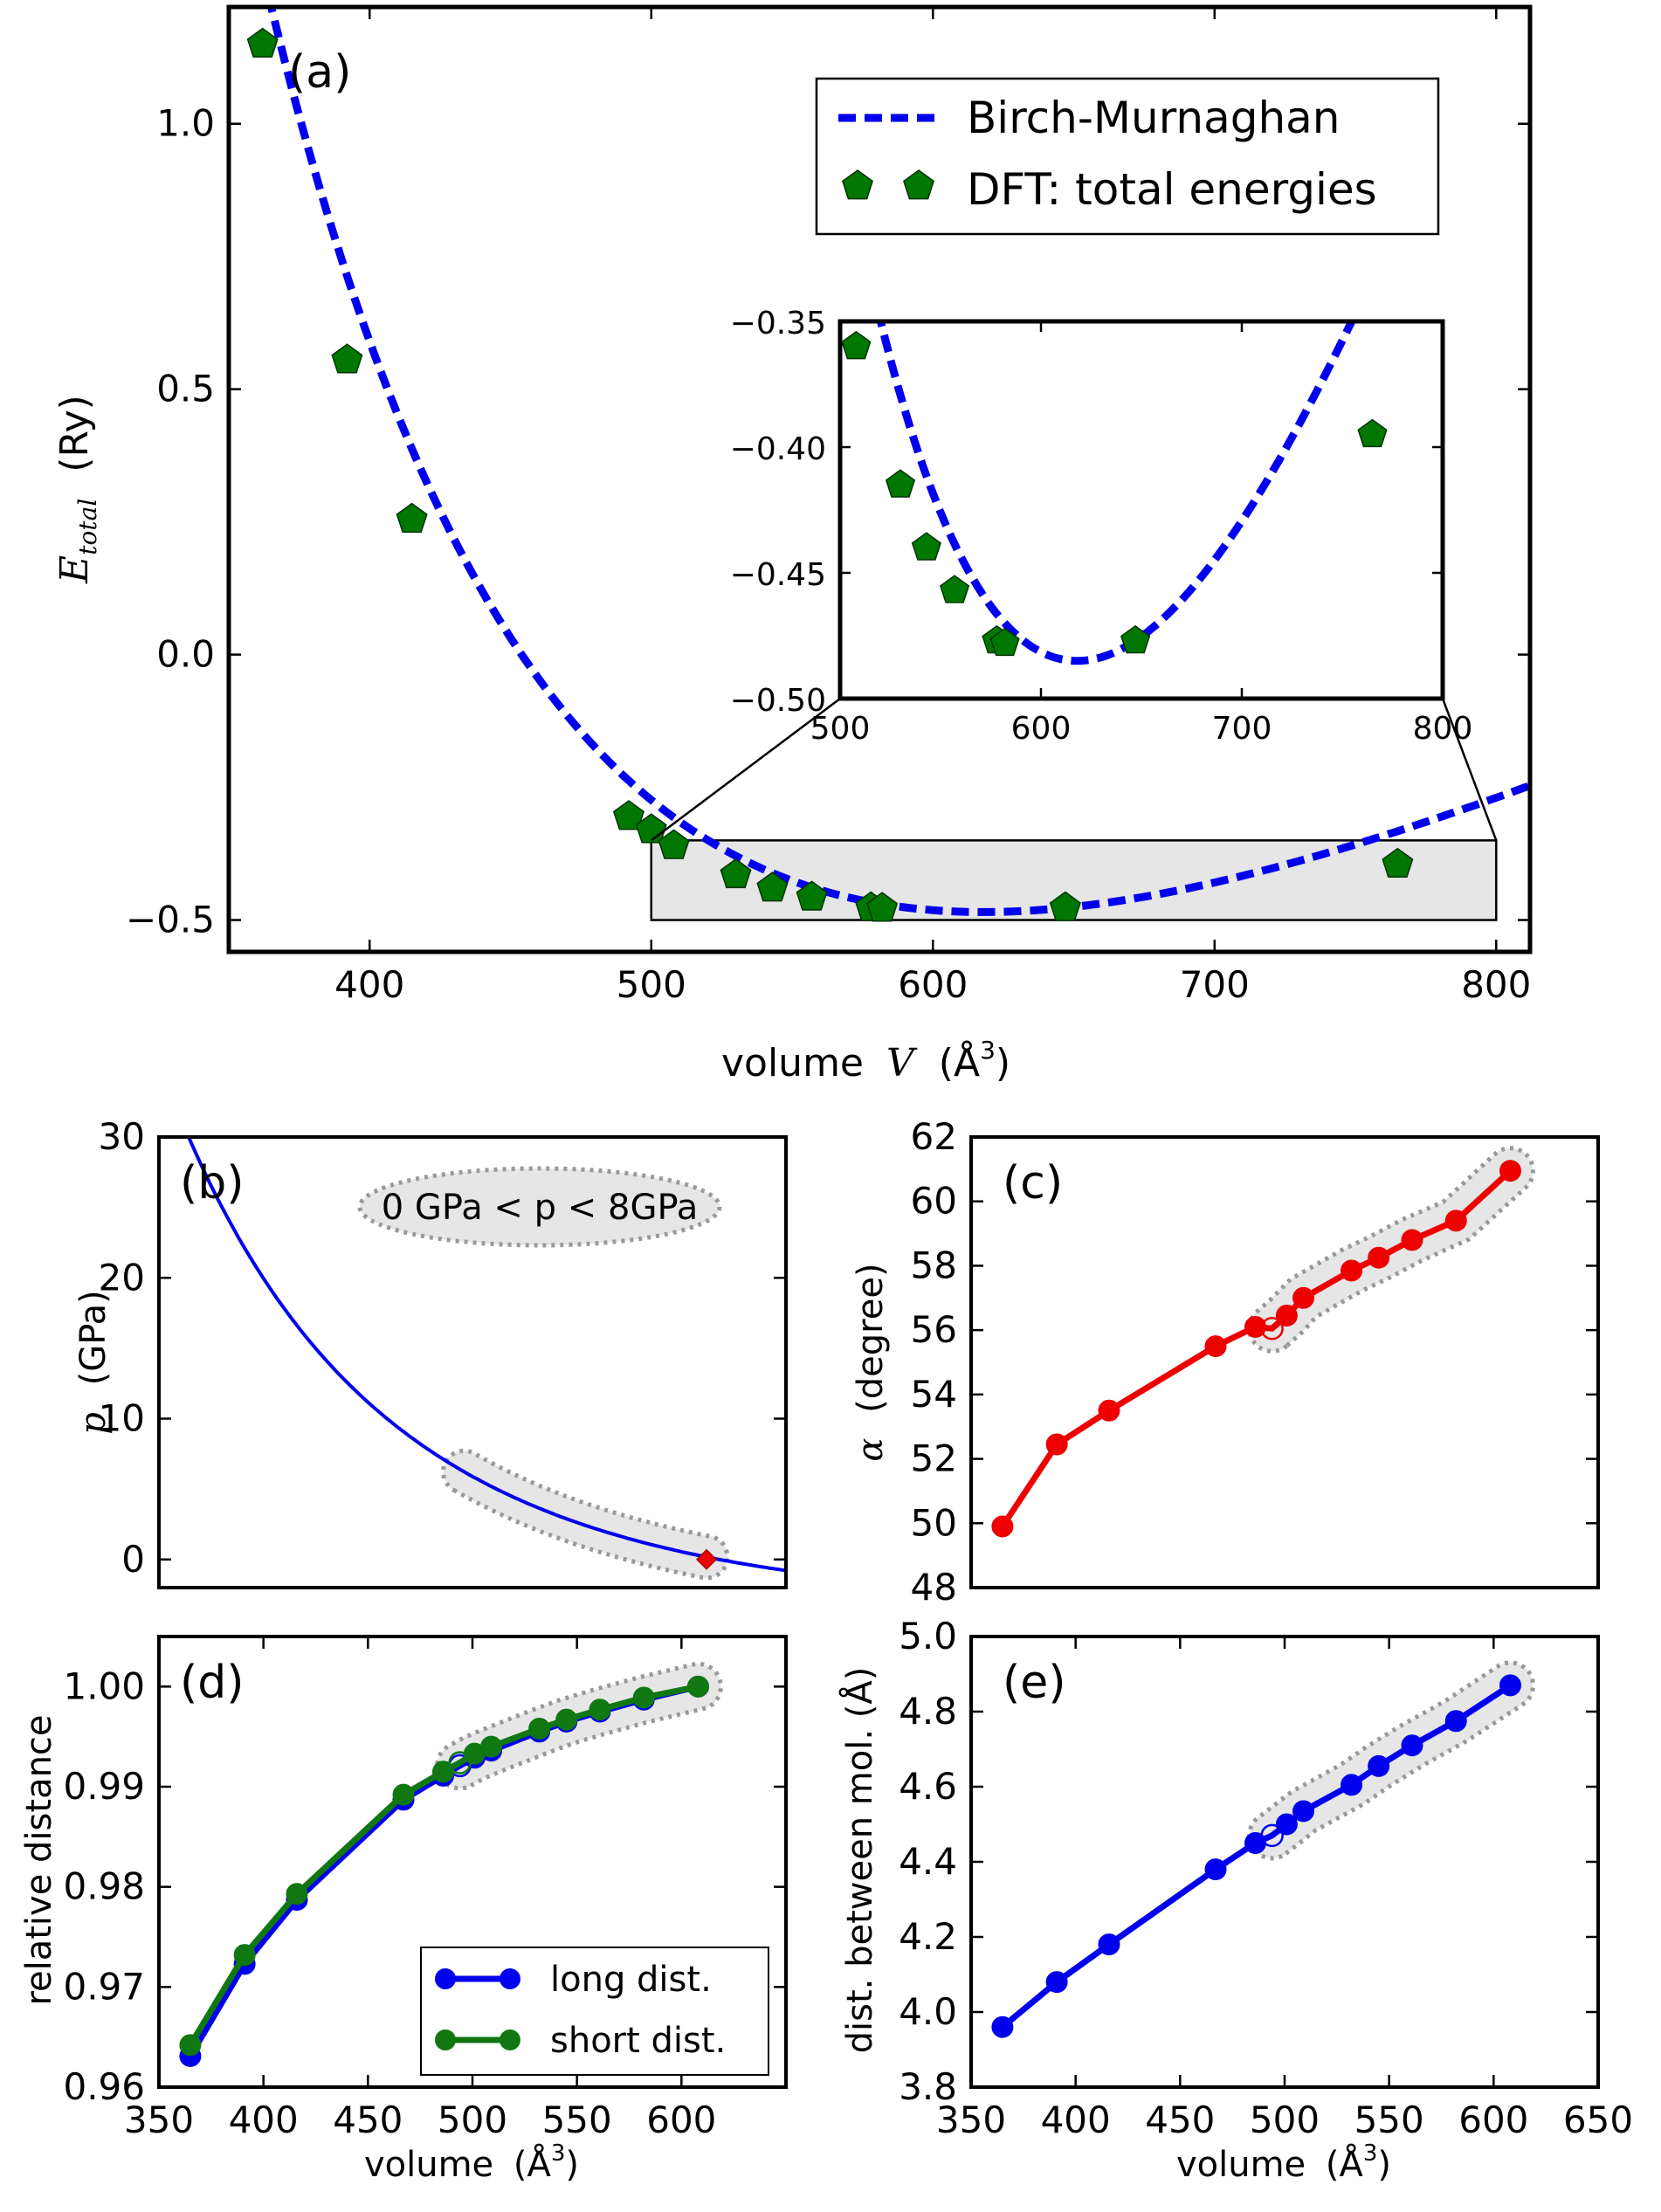 The height and width of the screenshot is (2212, 1661). What do you see at coordinates (778, 701) in the screenshot?
I see `inset-ytick-label: −0.50` at bounding box center [778, 701].